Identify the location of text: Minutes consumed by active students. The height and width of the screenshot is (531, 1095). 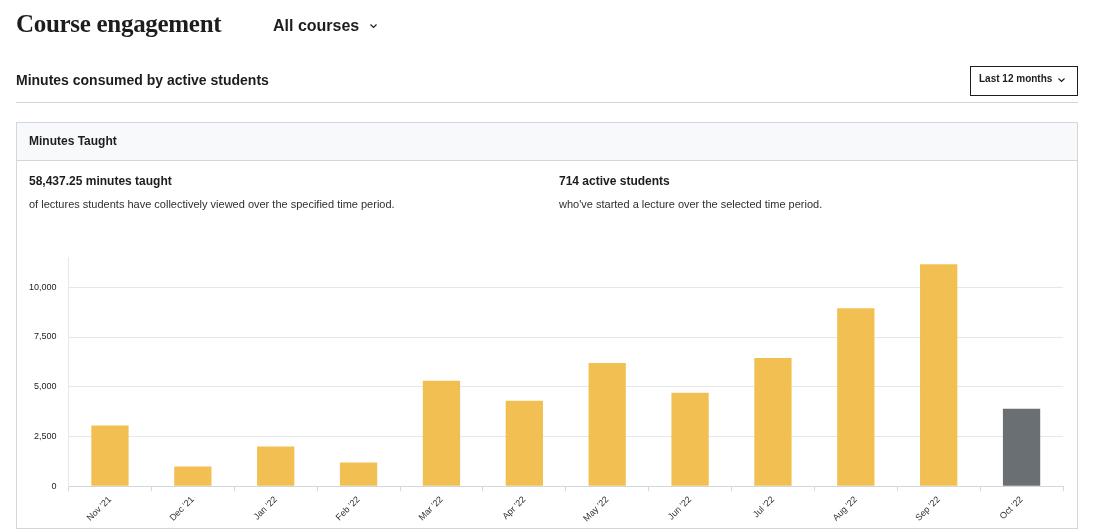
(142, 80).